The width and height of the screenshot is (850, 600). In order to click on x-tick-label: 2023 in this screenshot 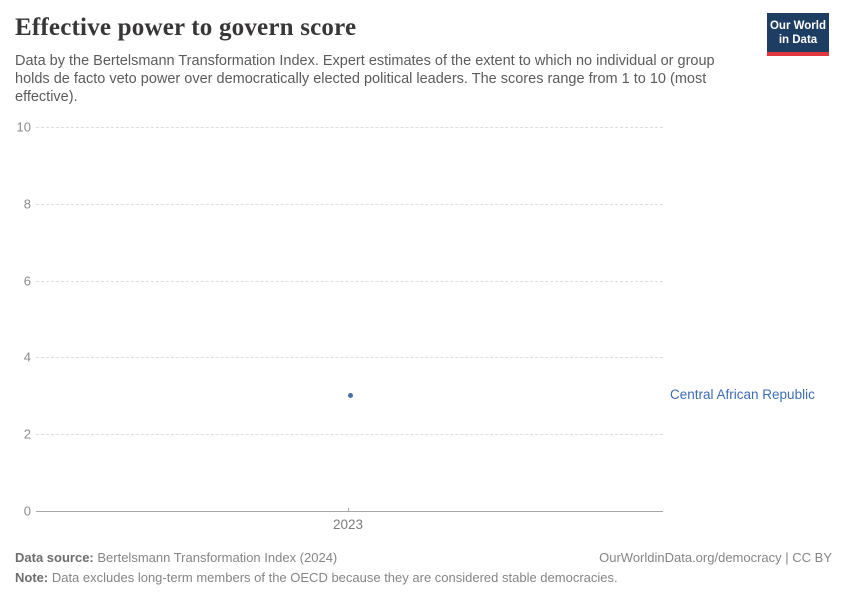, I will do `click(348, 524)`.